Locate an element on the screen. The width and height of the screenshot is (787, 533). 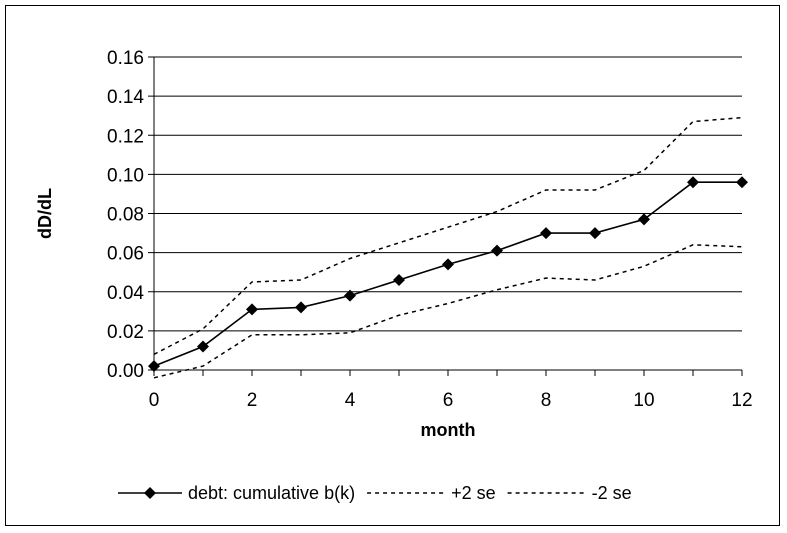
x-tick-label: 2 is located at coordinates (252, 400).